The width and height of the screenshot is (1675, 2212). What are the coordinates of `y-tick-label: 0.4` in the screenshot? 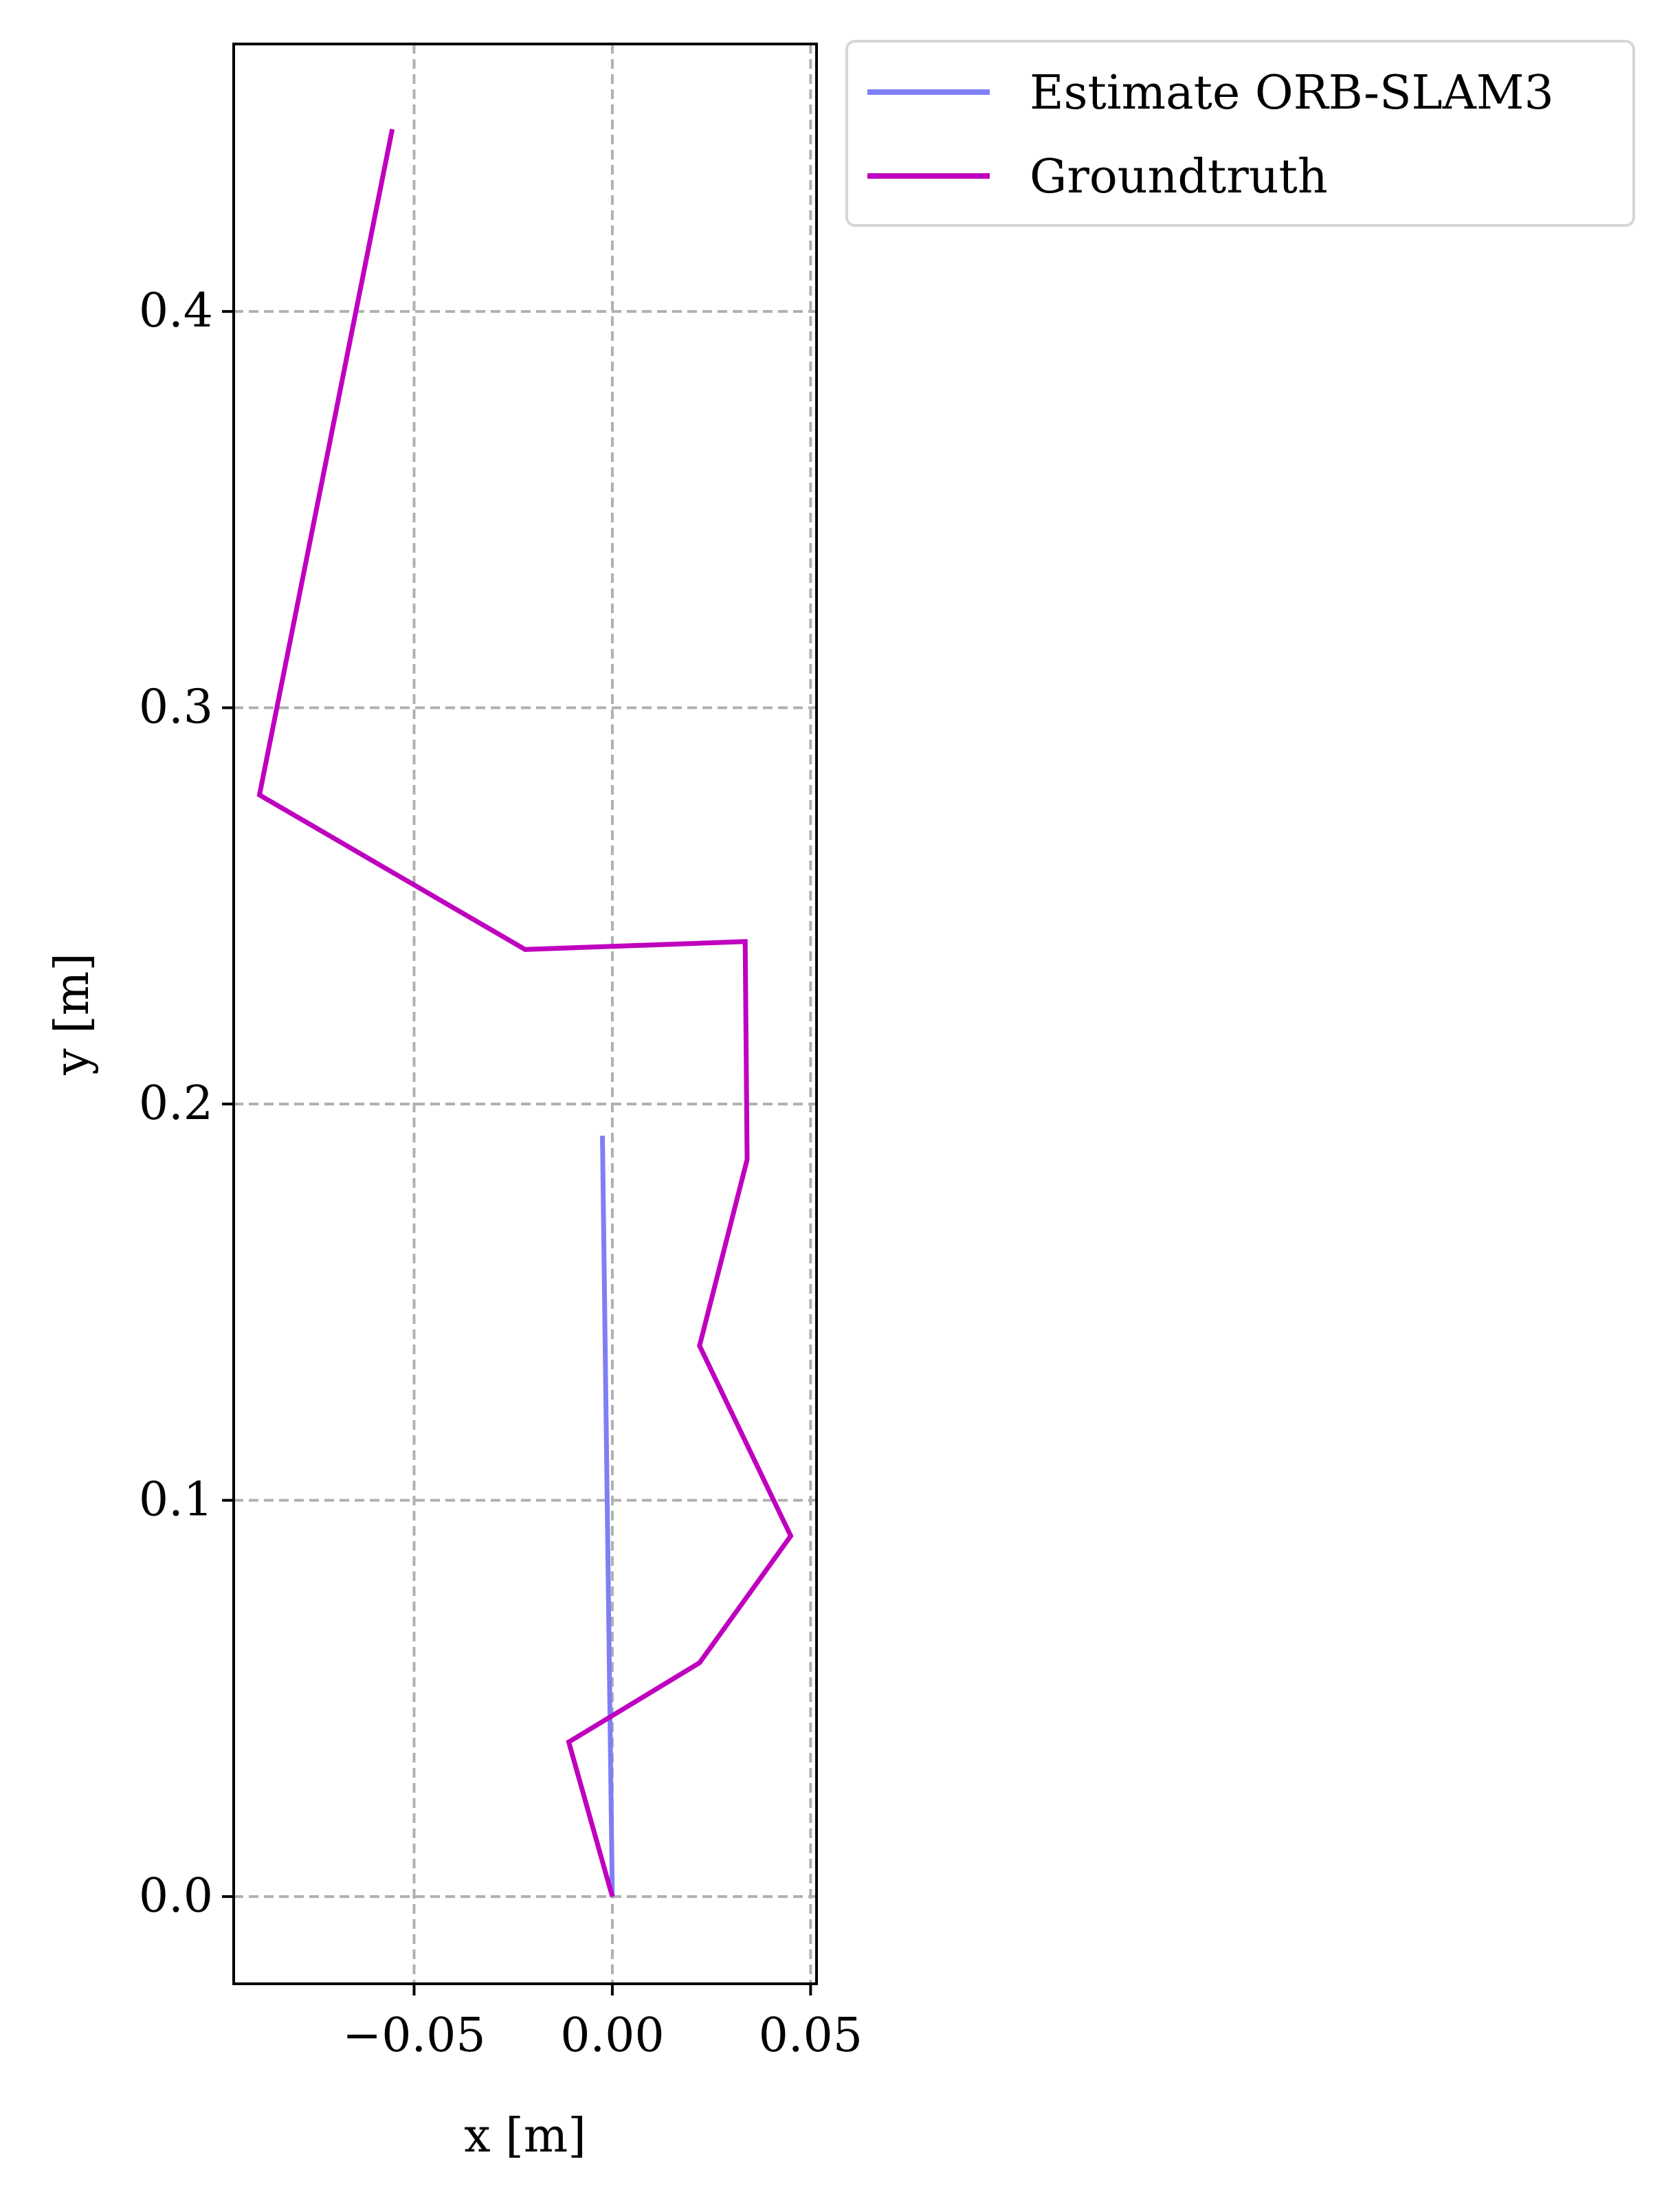 It's located at (176, 311).